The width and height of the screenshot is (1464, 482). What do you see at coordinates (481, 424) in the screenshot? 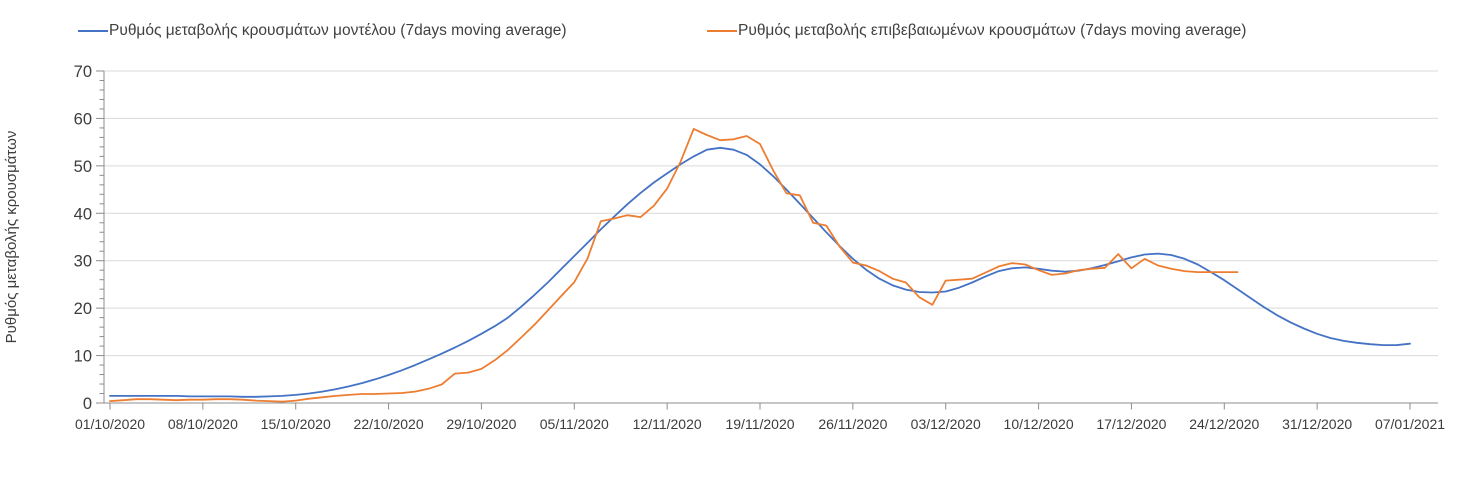
I see `x-tick-label: 29/10/2020` at bounding box center [481, 424].